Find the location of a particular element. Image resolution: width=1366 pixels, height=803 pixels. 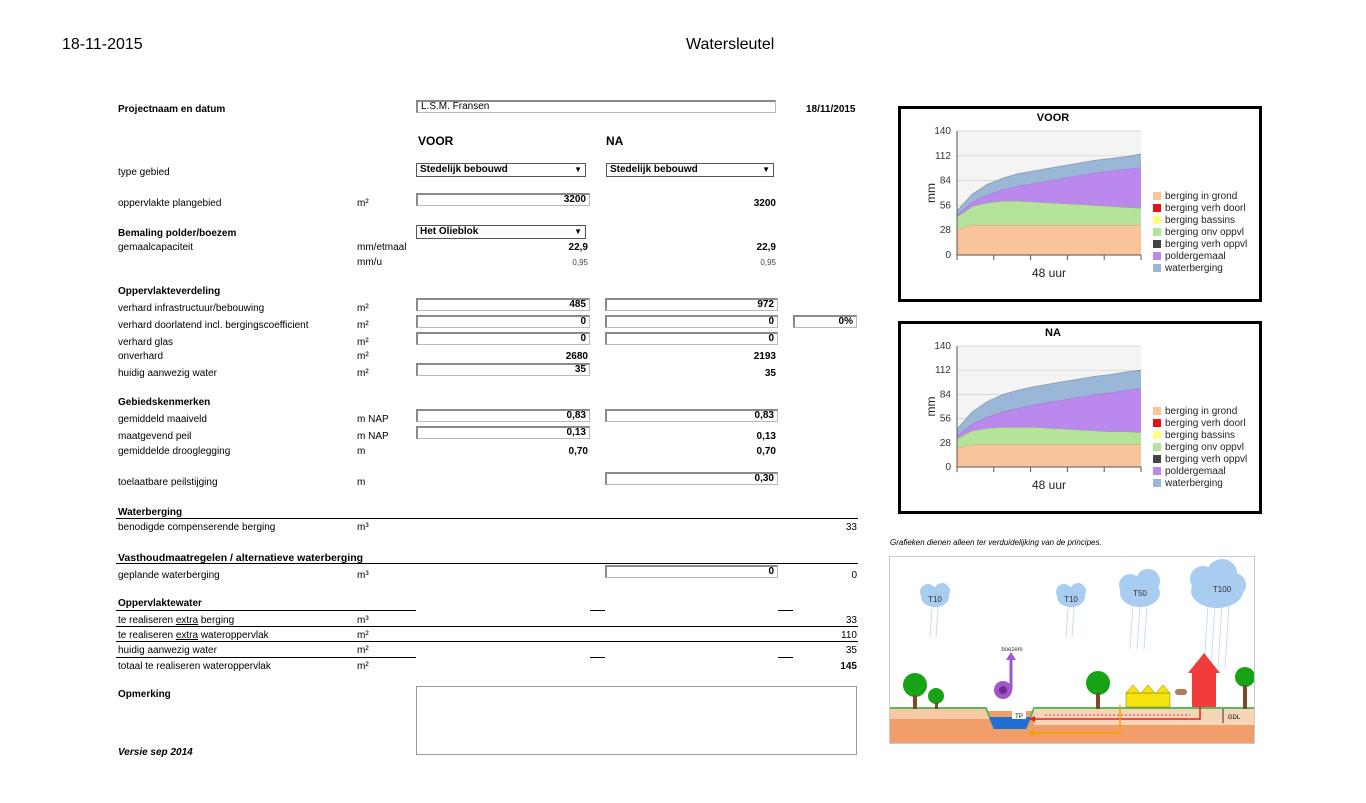

legend-label: berging onv oppvl is located at coordinates (1204, 232).